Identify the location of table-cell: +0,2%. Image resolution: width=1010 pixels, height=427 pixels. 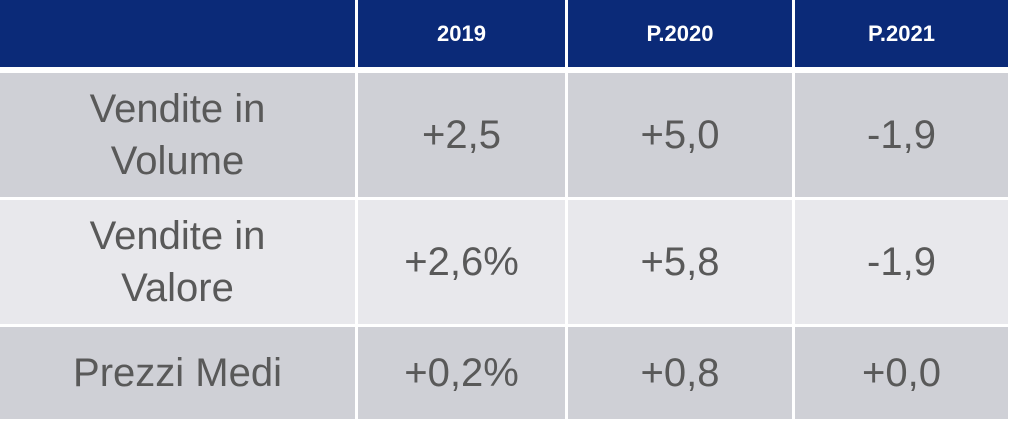
(463, 373).